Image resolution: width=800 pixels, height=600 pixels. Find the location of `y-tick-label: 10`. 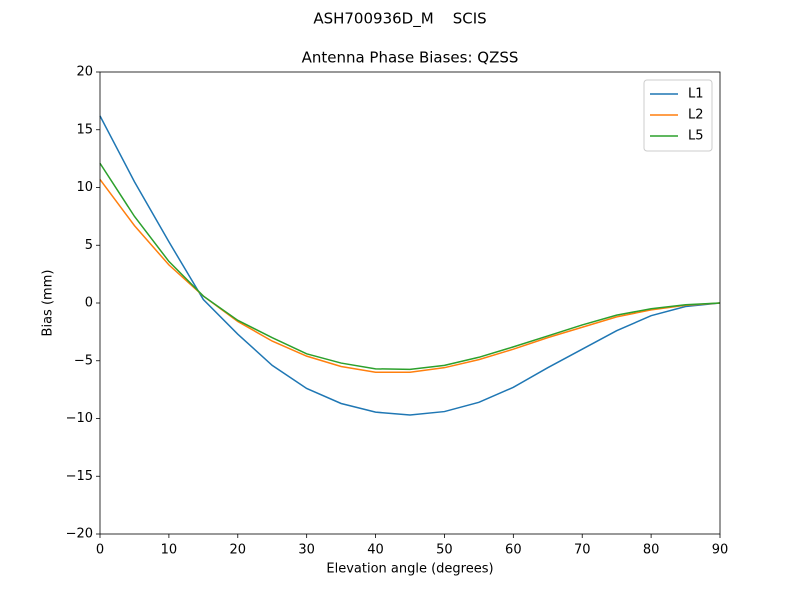

y-tick-label: 10 is located at coordinates (84, 187).